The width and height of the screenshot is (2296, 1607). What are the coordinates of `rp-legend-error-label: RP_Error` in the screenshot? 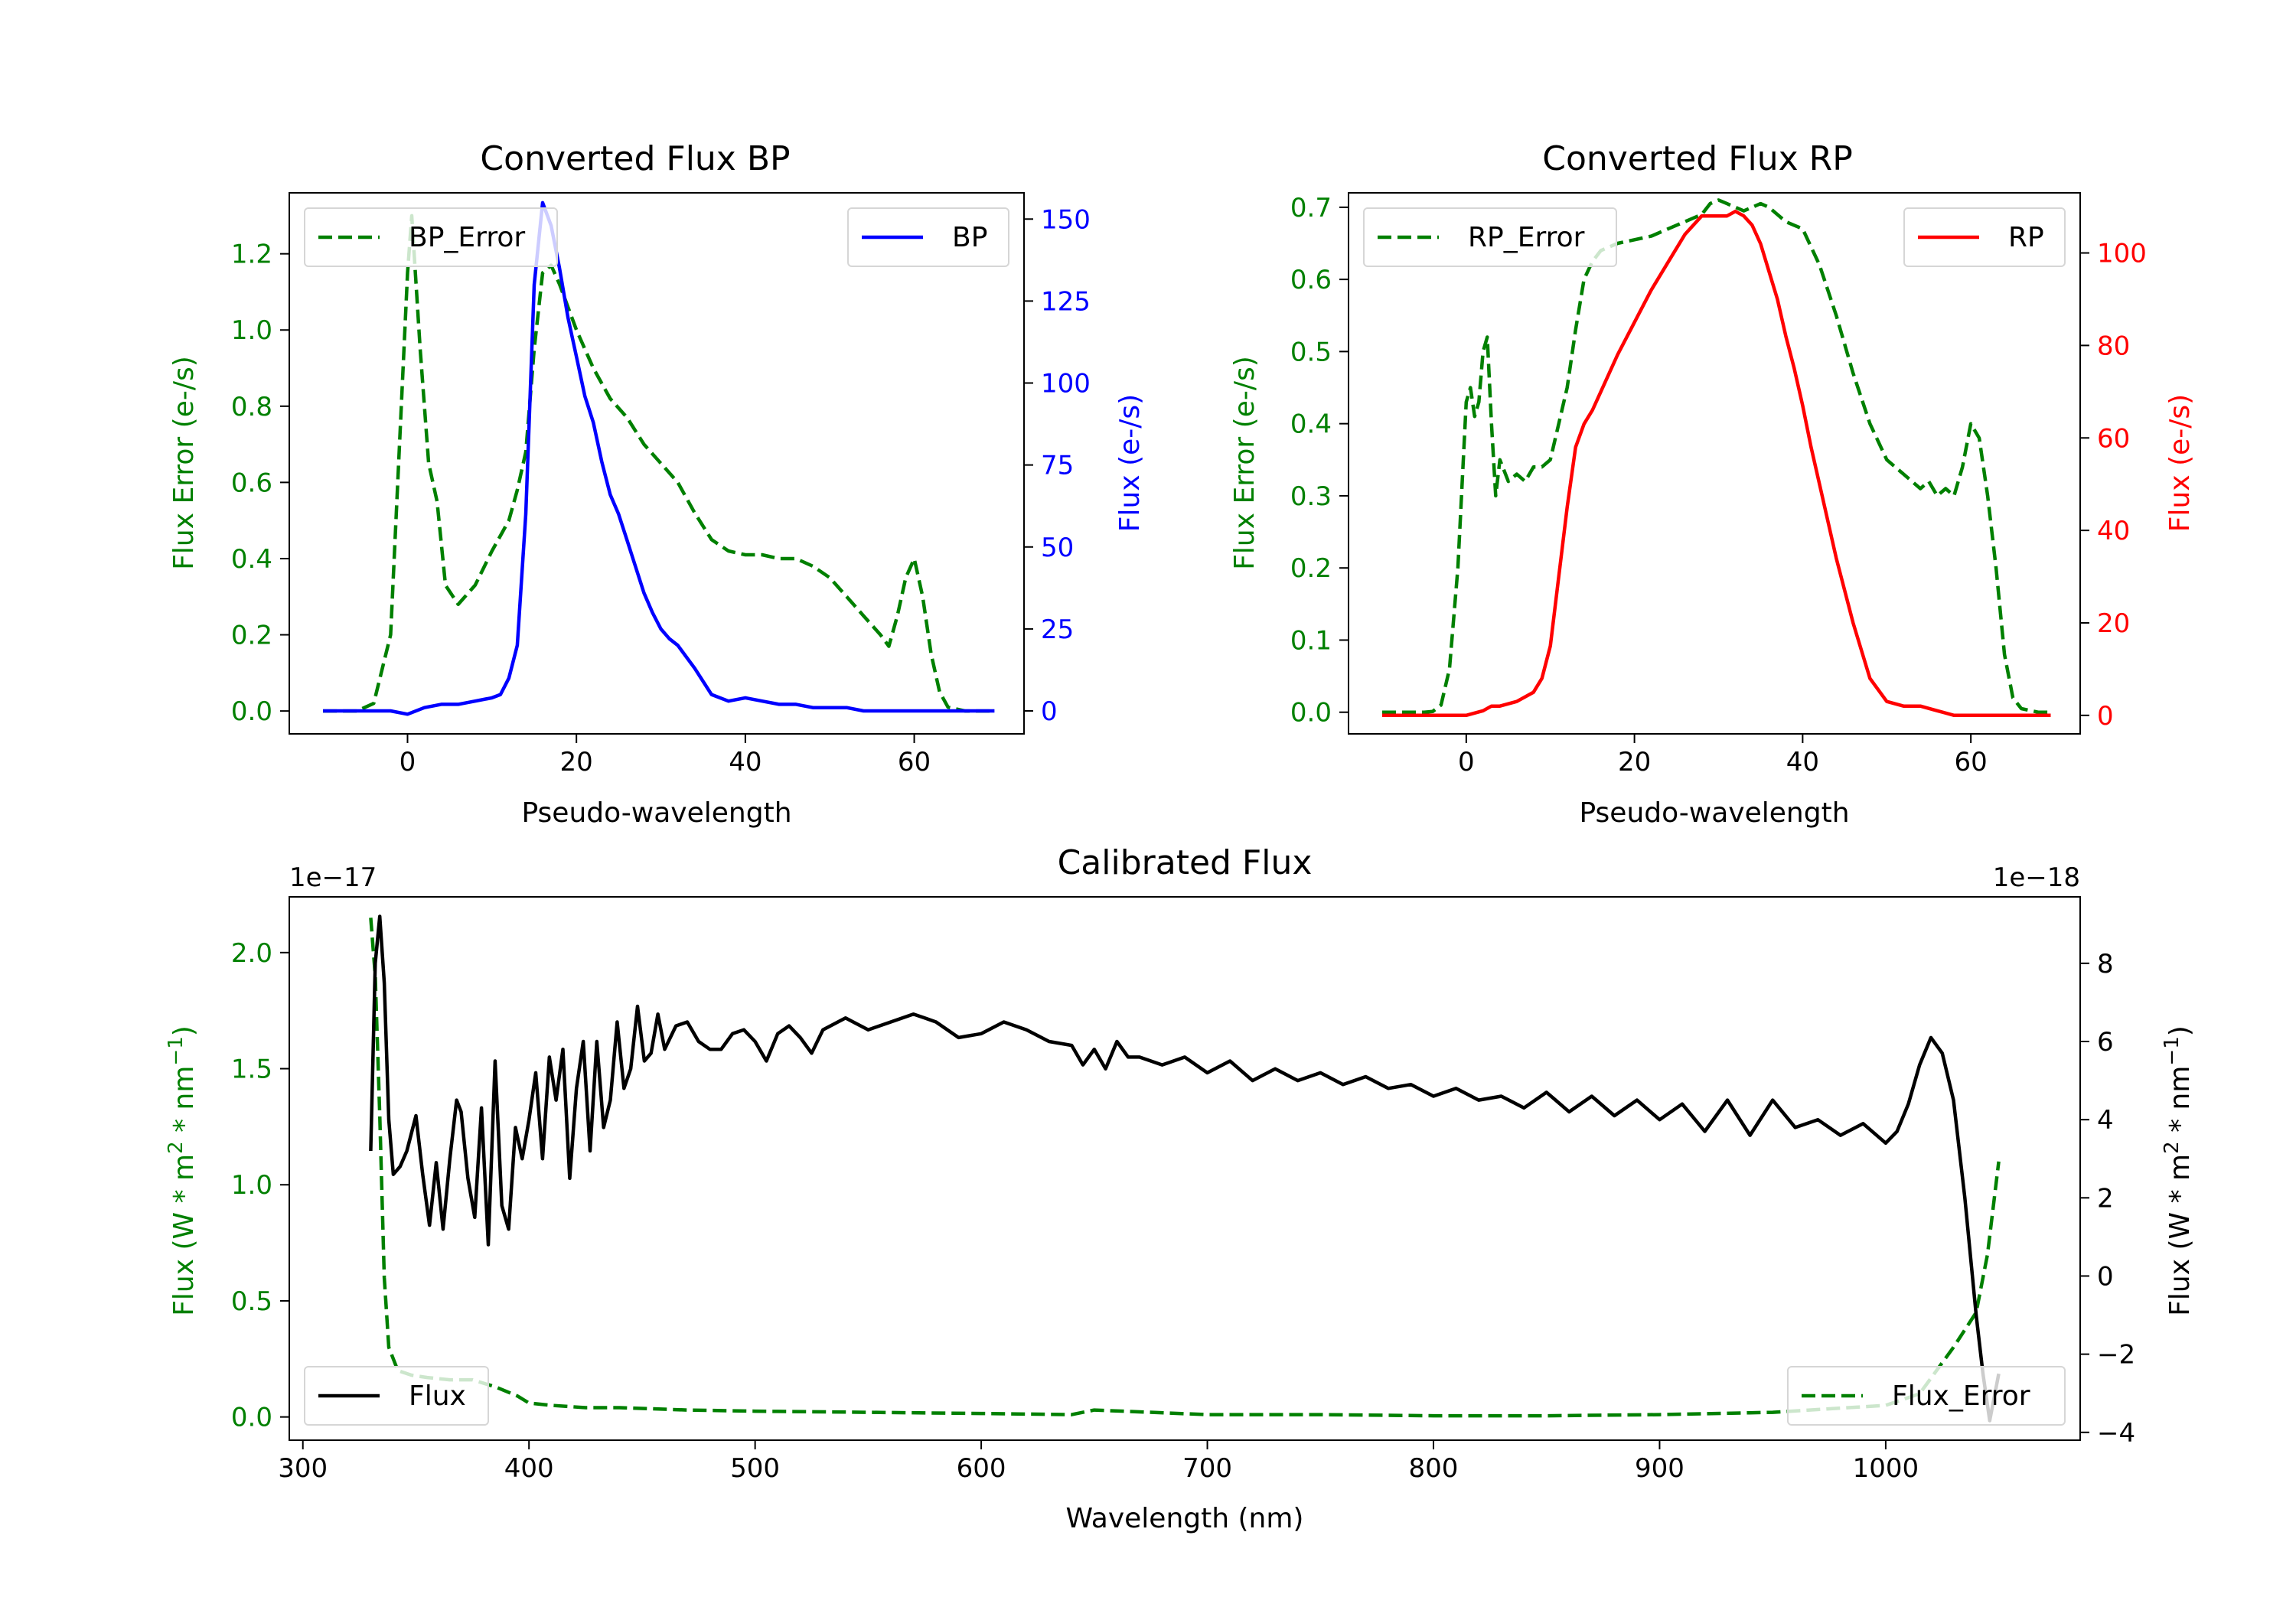 It's located at (1526, 237).